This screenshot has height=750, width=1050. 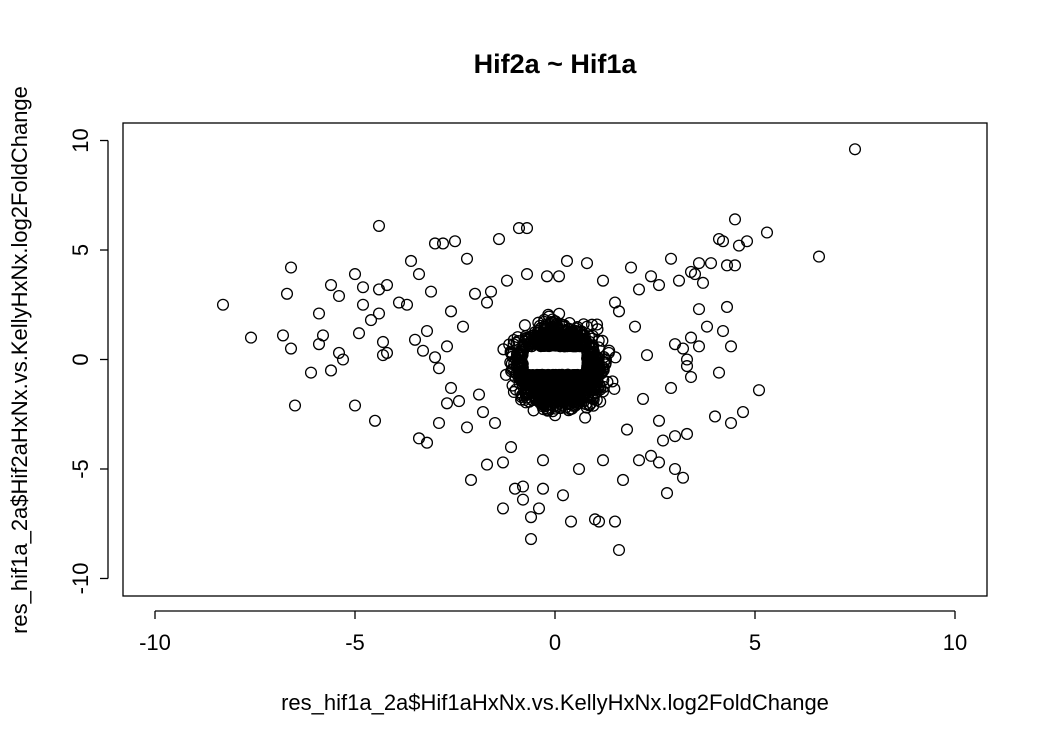 I want to click on y-tick-label: -10, so click(x=80, y=579).